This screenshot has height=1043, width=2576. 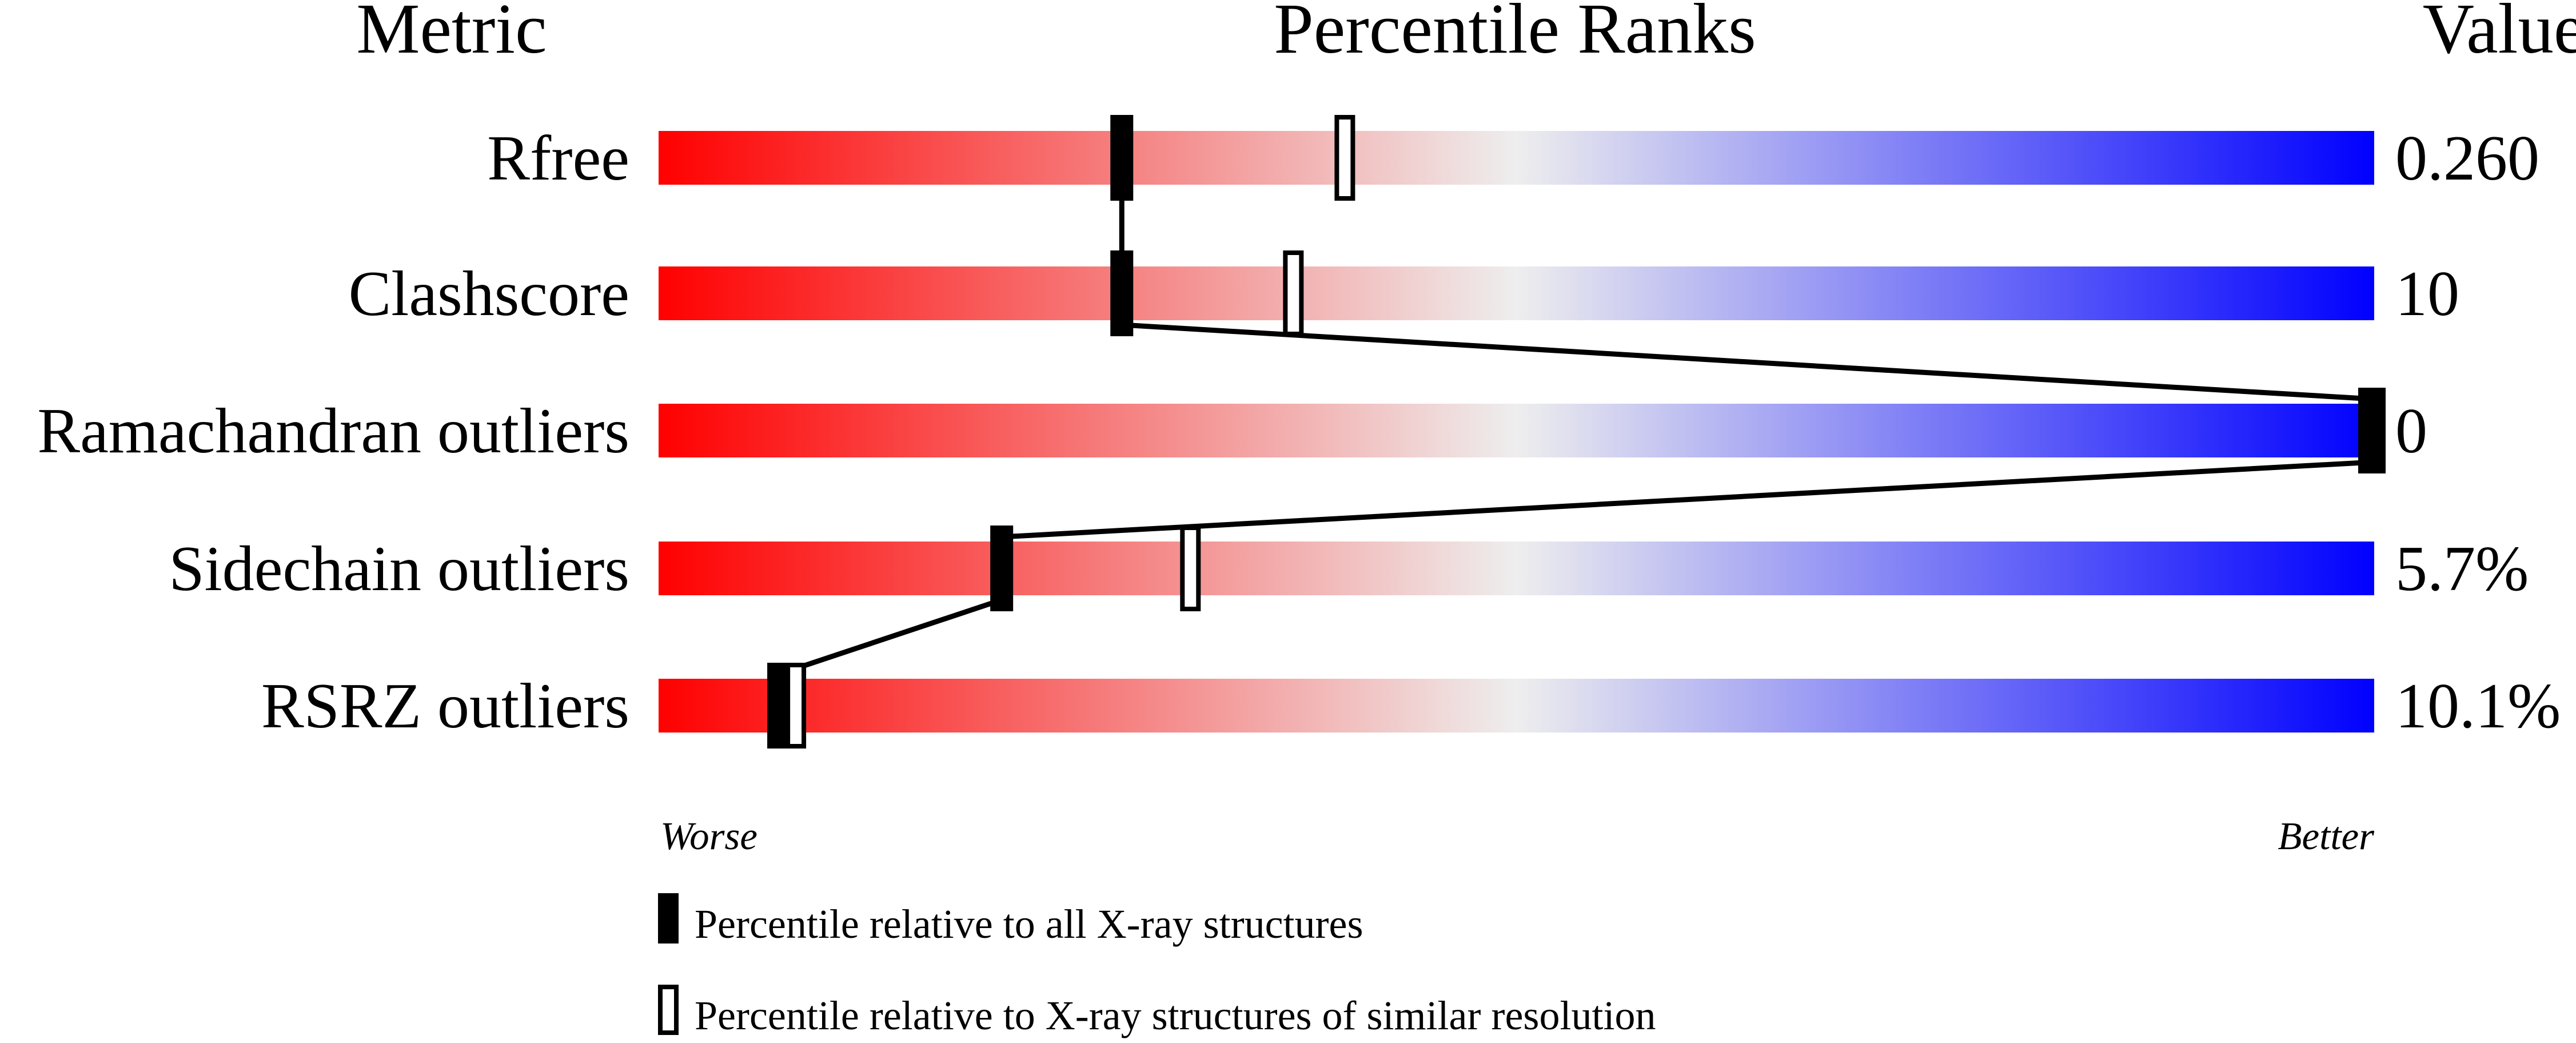 What do you see at coordinates (489, 293) in the screenshot?
I see `metric-label: Clashscore` at bounding box center [489, 293].